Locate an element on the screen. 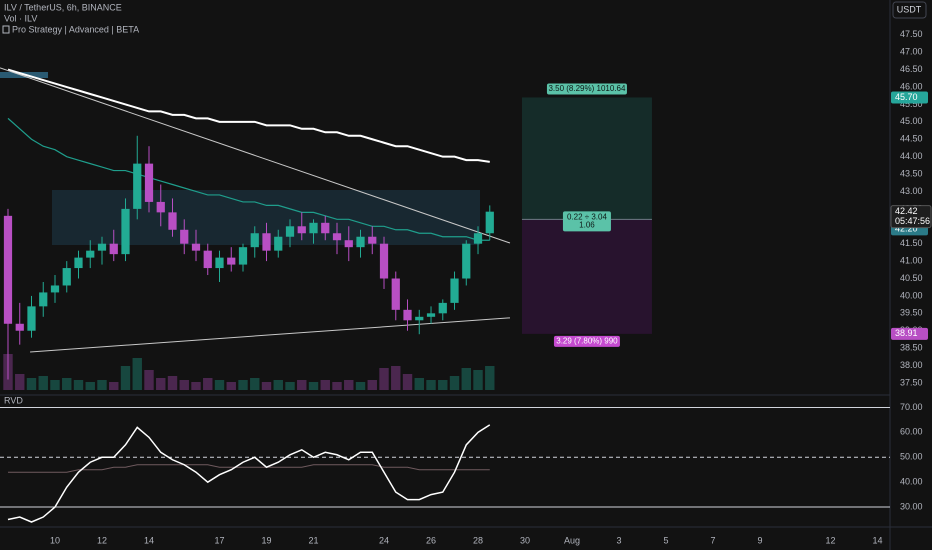 The width and height of the screenshot is (932, 550). y-tick-label: 70.00 is located at coordinates (911, 407).